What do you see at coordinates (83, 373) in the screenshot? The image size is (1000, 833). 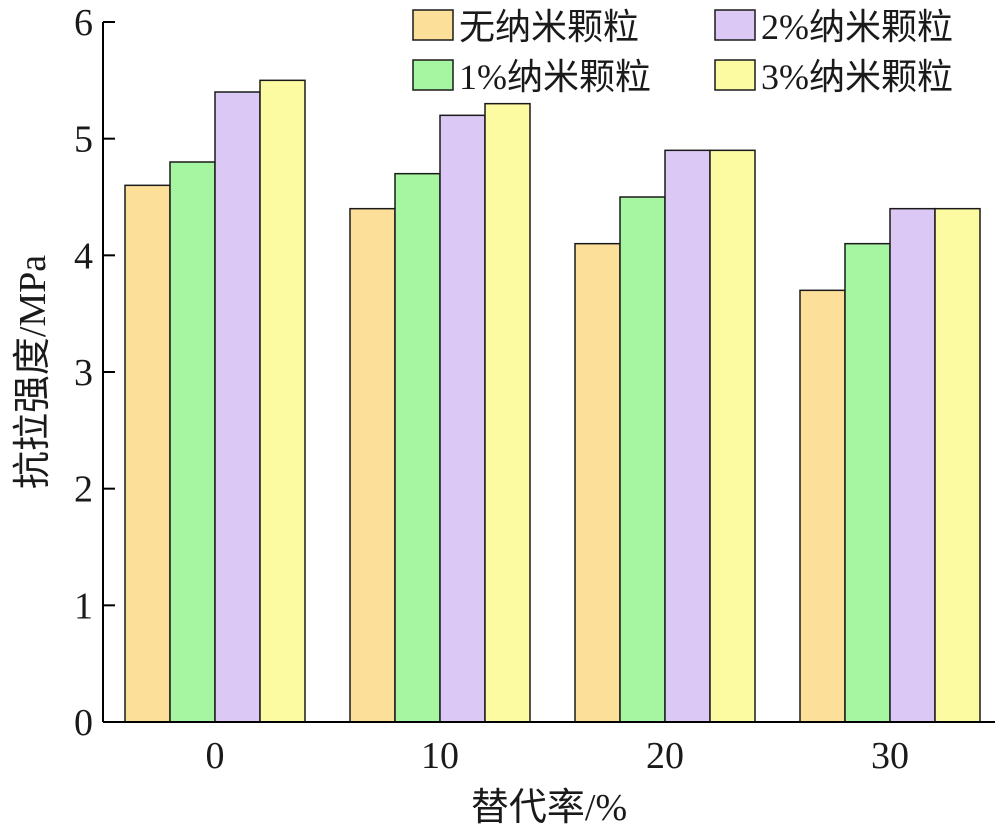 I see `y-tick-label: 3` at bounding box center [83, 373].